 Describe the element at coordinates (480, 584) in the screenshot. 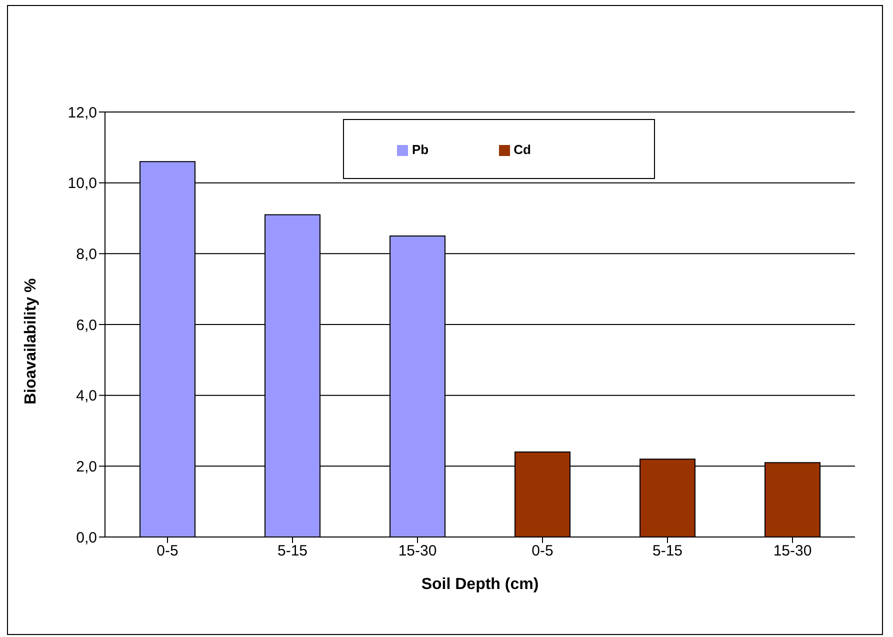

I see `x-axis-title: Soil Depth (cm)` at that location.